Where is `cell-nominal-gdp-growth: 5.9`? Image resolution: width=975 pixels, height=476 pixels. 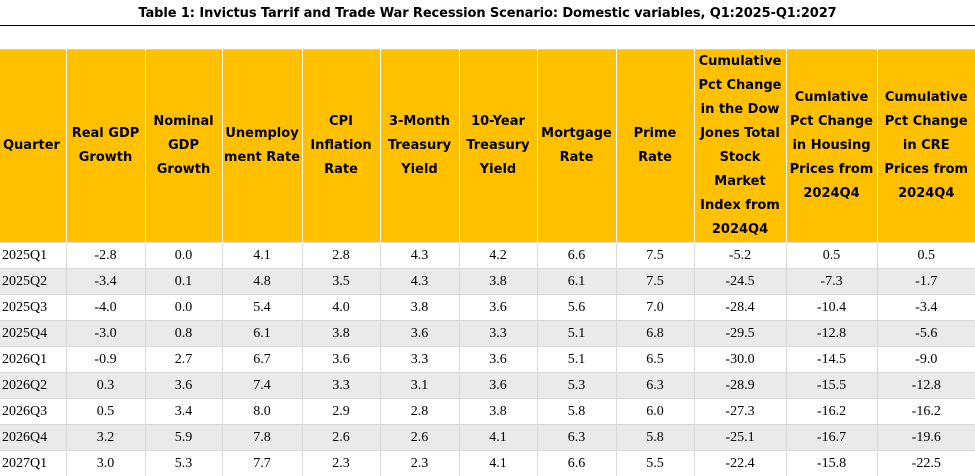
cell-nominal-gdp-growth: 5.9 is located at coordinates (183, 438).